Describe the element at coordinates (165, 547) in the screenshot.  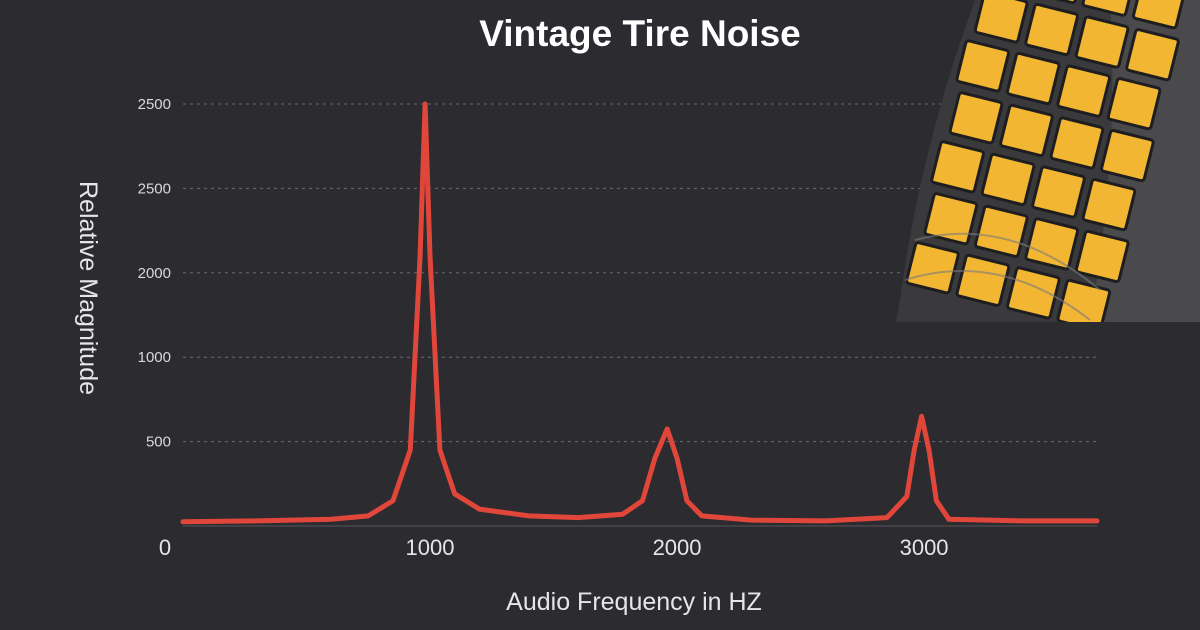
I see `x-tick-label: 0` at that location.